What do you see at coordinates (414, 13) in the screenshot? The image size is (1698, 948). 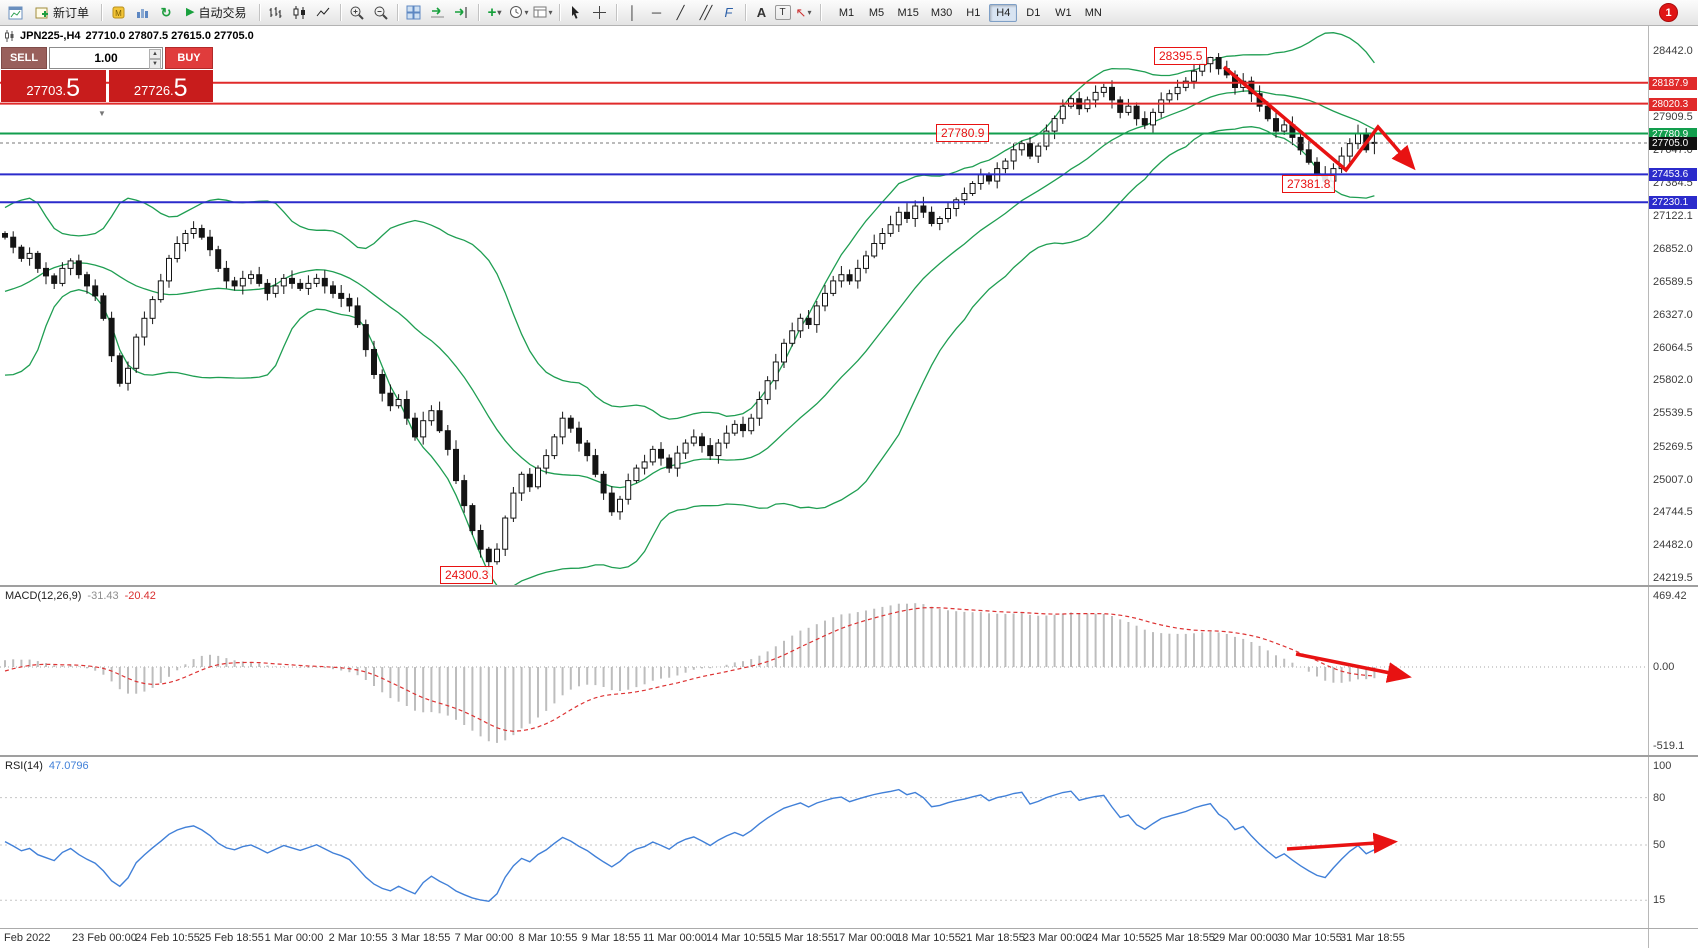 I see `tile-windows-icon` at bounding box center [414, 13].